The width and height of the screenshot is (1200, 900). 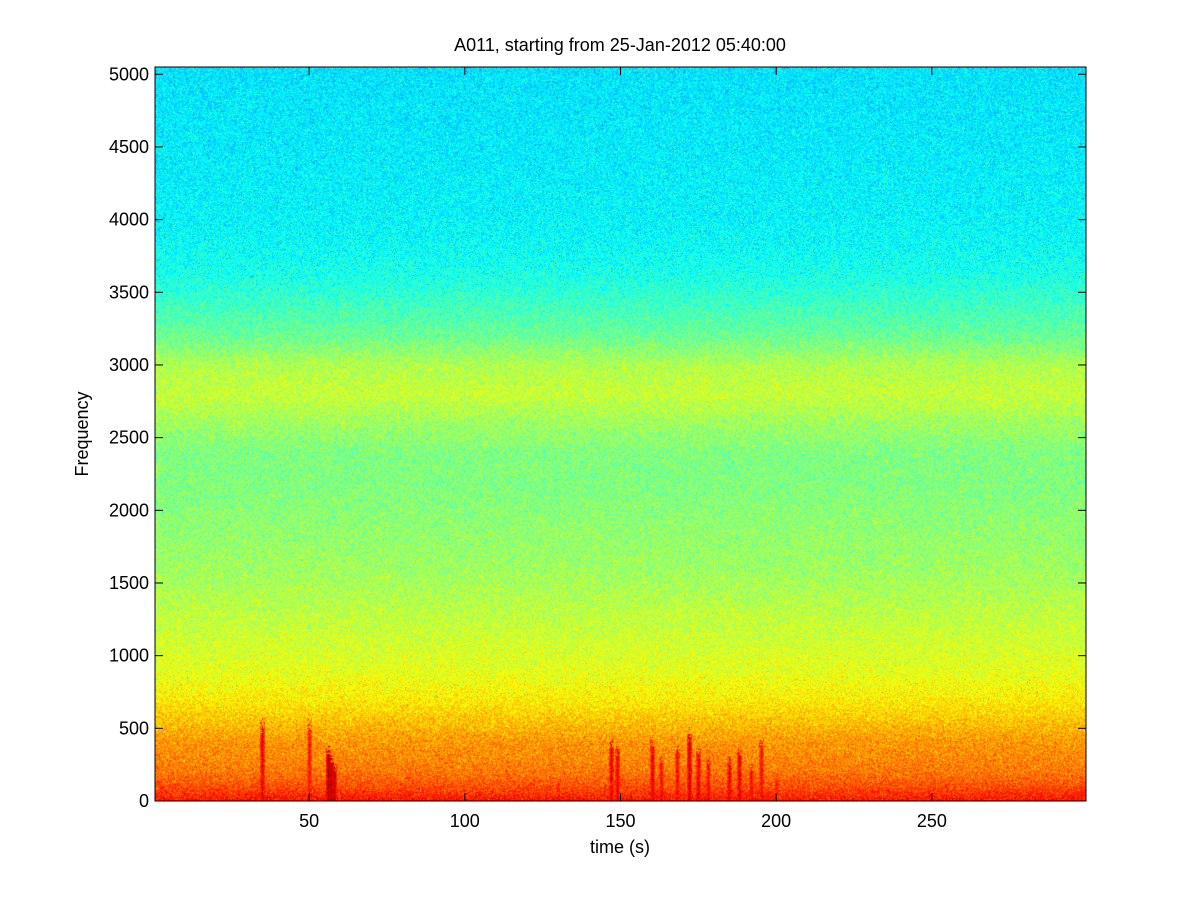 I want to click on y-tick-label: 2000, so click(x=129, y=510).